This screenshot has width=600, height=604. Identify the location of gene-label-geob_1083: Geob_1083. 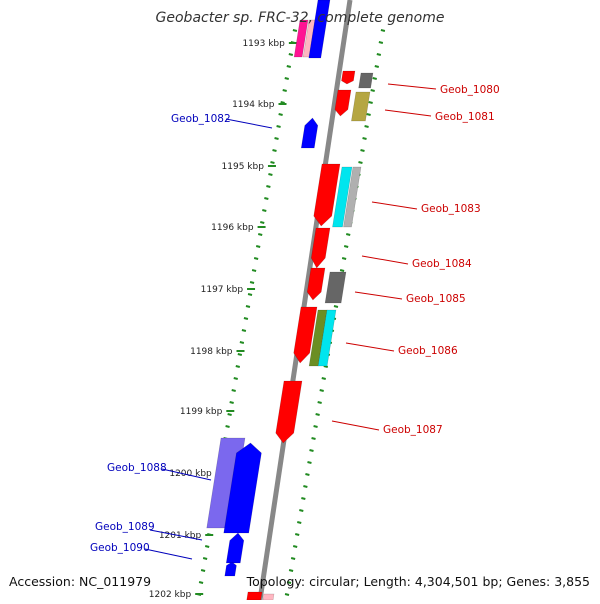
(451, 209).